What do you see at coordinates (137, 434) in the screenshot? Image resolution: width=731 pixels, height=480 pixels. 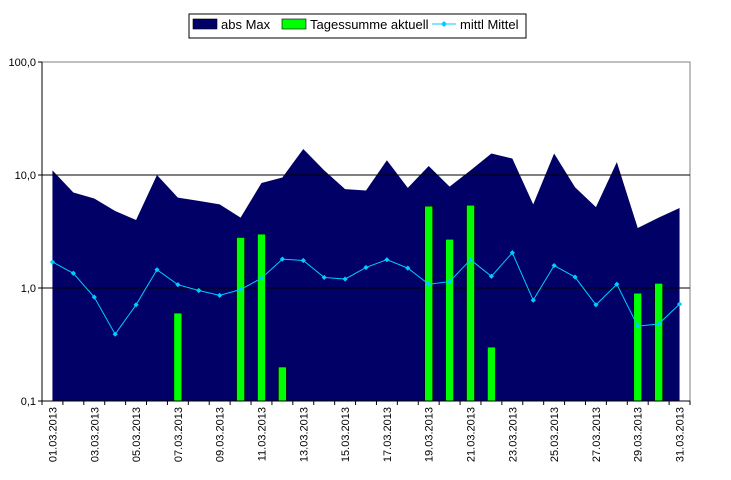 I see `x-tick-label: 05.03.2013` at bounding box center [137, 434].